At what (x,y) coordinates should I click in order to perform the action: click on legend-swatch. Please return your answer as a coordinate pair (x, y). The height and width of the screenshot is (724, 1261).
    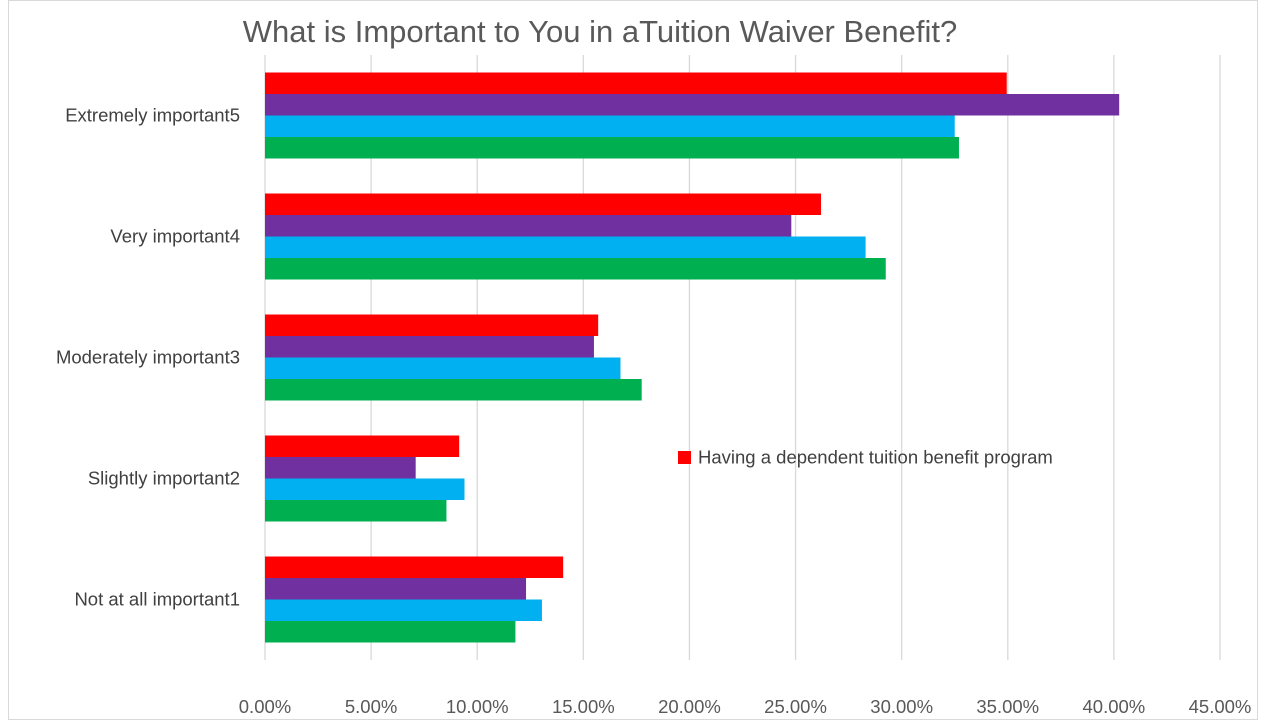
    Looking at the image, I should click on (684, 457).